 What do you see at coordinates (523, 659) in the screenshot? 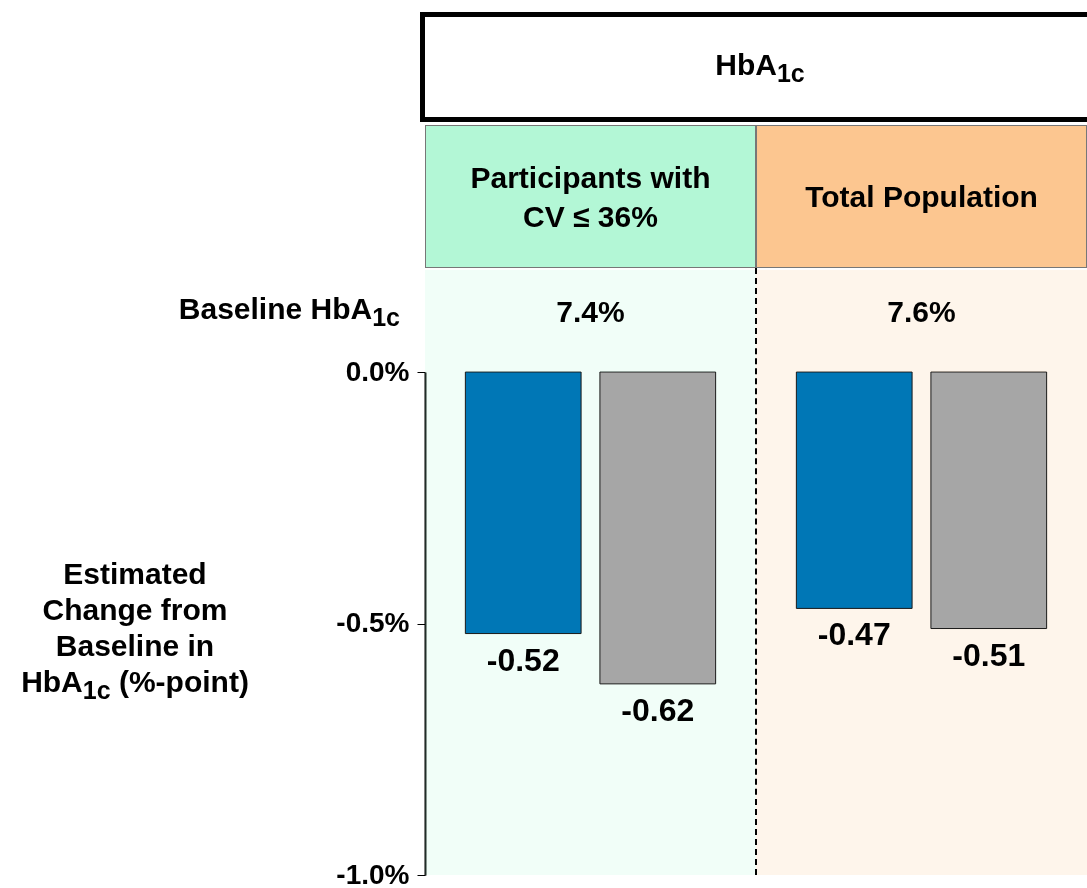
I see `data-label: -0.52` at bounding box center [523, 659].